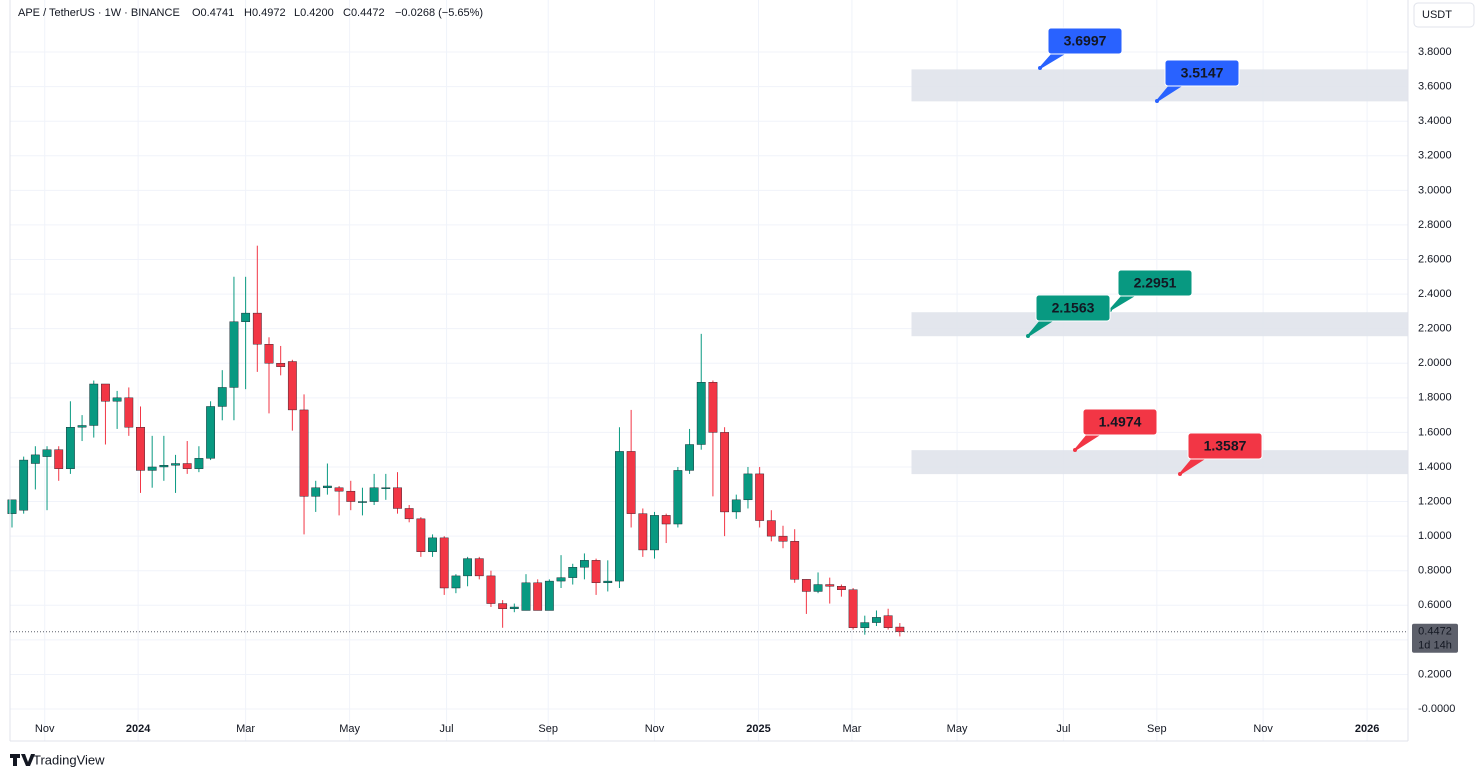 This screenshot has height=777, width=1481. Describe the element at coordinates (1435, 632) in the screenshot. I see `last-price-label: 0.4472` at that location.